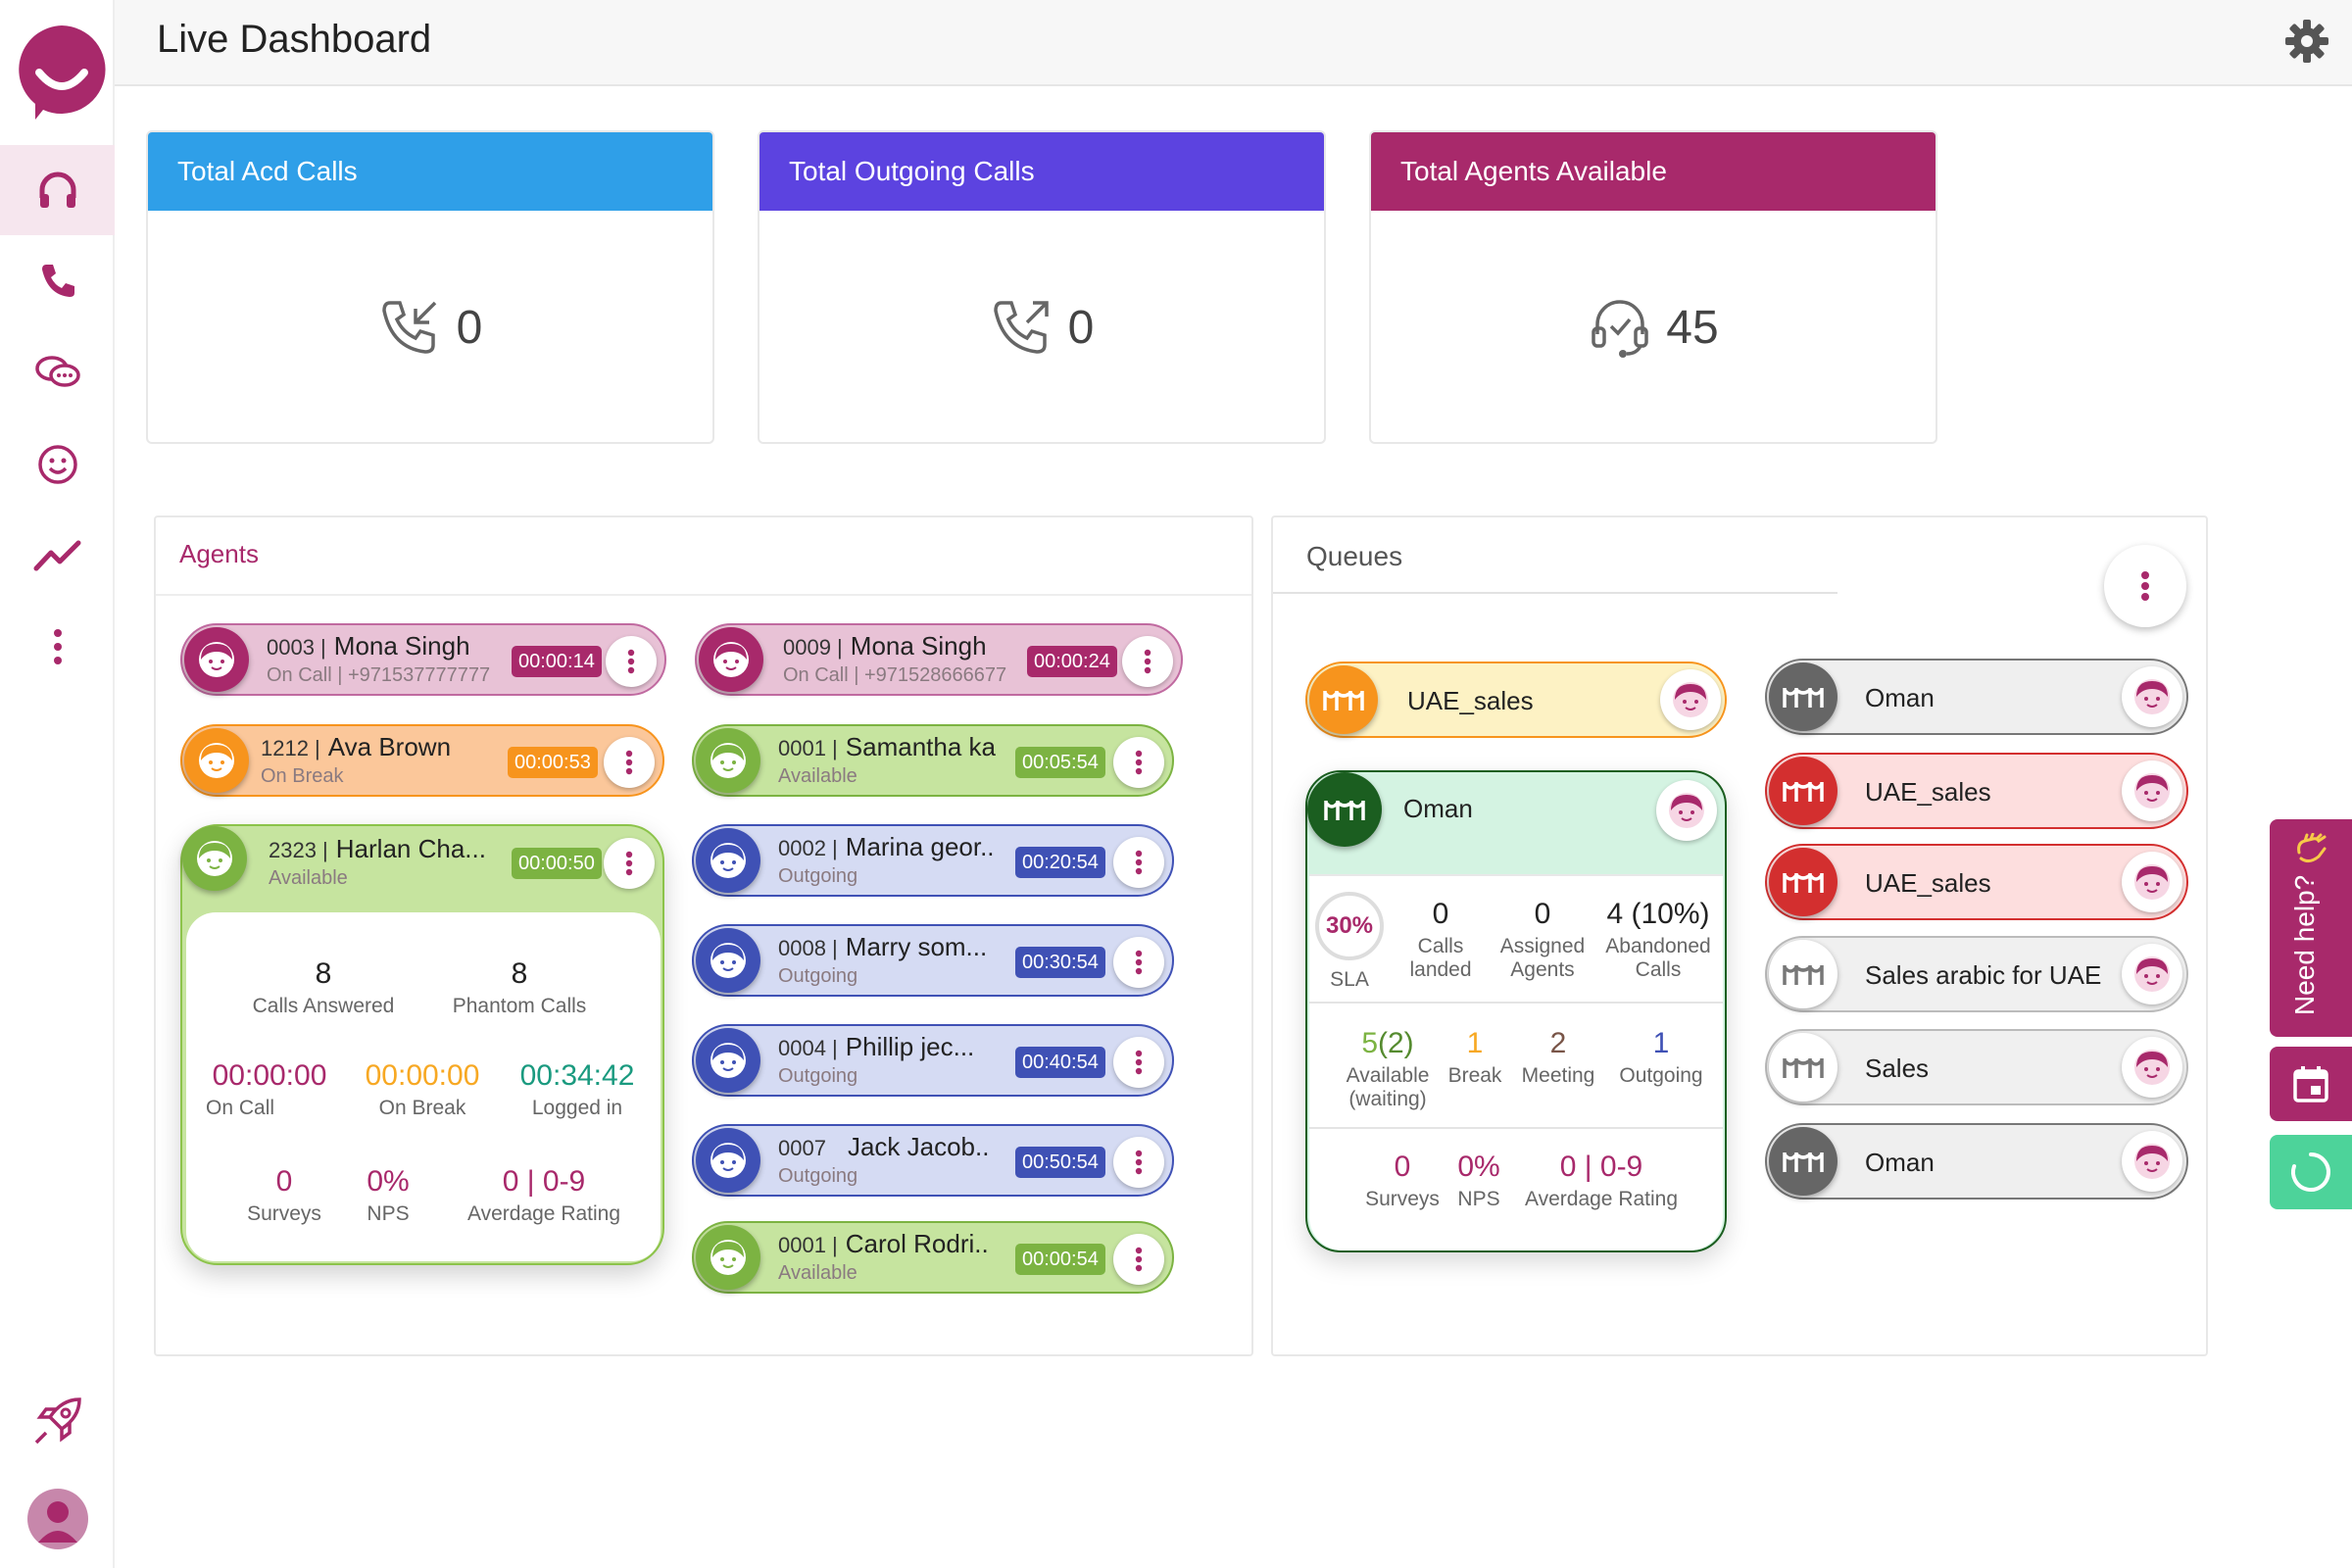  What do you see at coordinates (1081, 327) in the screenshot?
I see `stat-value: 0` at bounding box center [1081, 327].